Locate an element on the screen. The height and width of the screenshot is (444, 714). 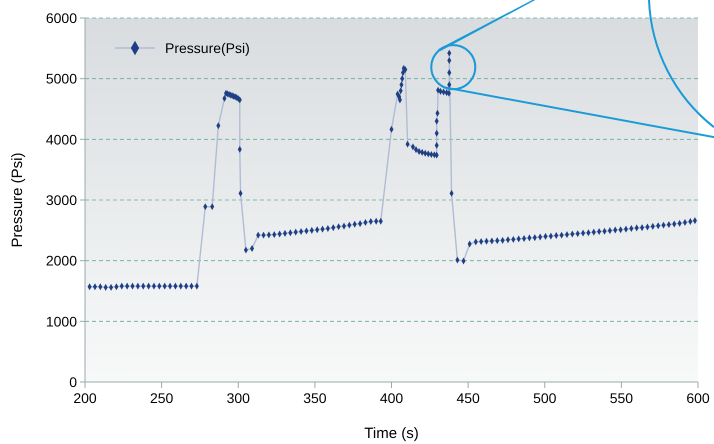
y-tick-label: 5000 is located at coordinates (62, 78).